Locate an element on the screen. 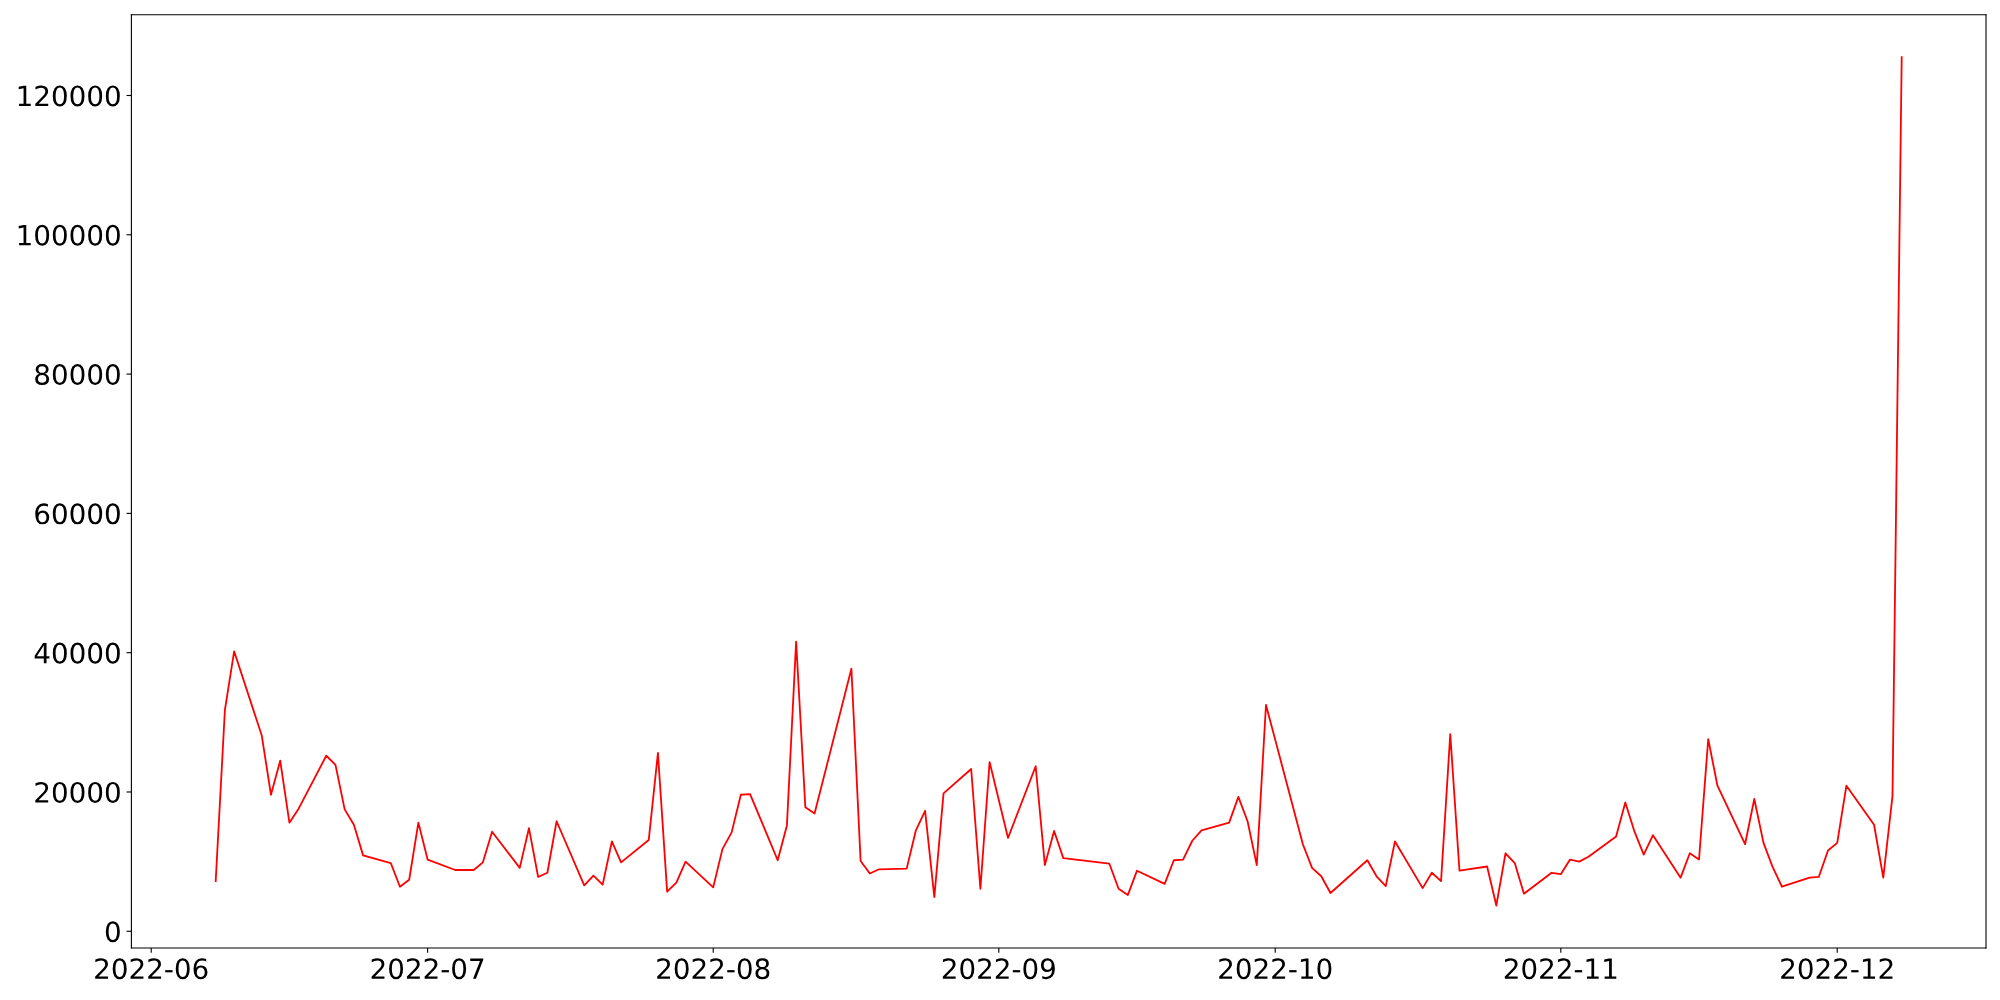 The height and width of the screenshot is (1000, 2000). y-tick-label: 60000 is located at coordinates (77, 514).